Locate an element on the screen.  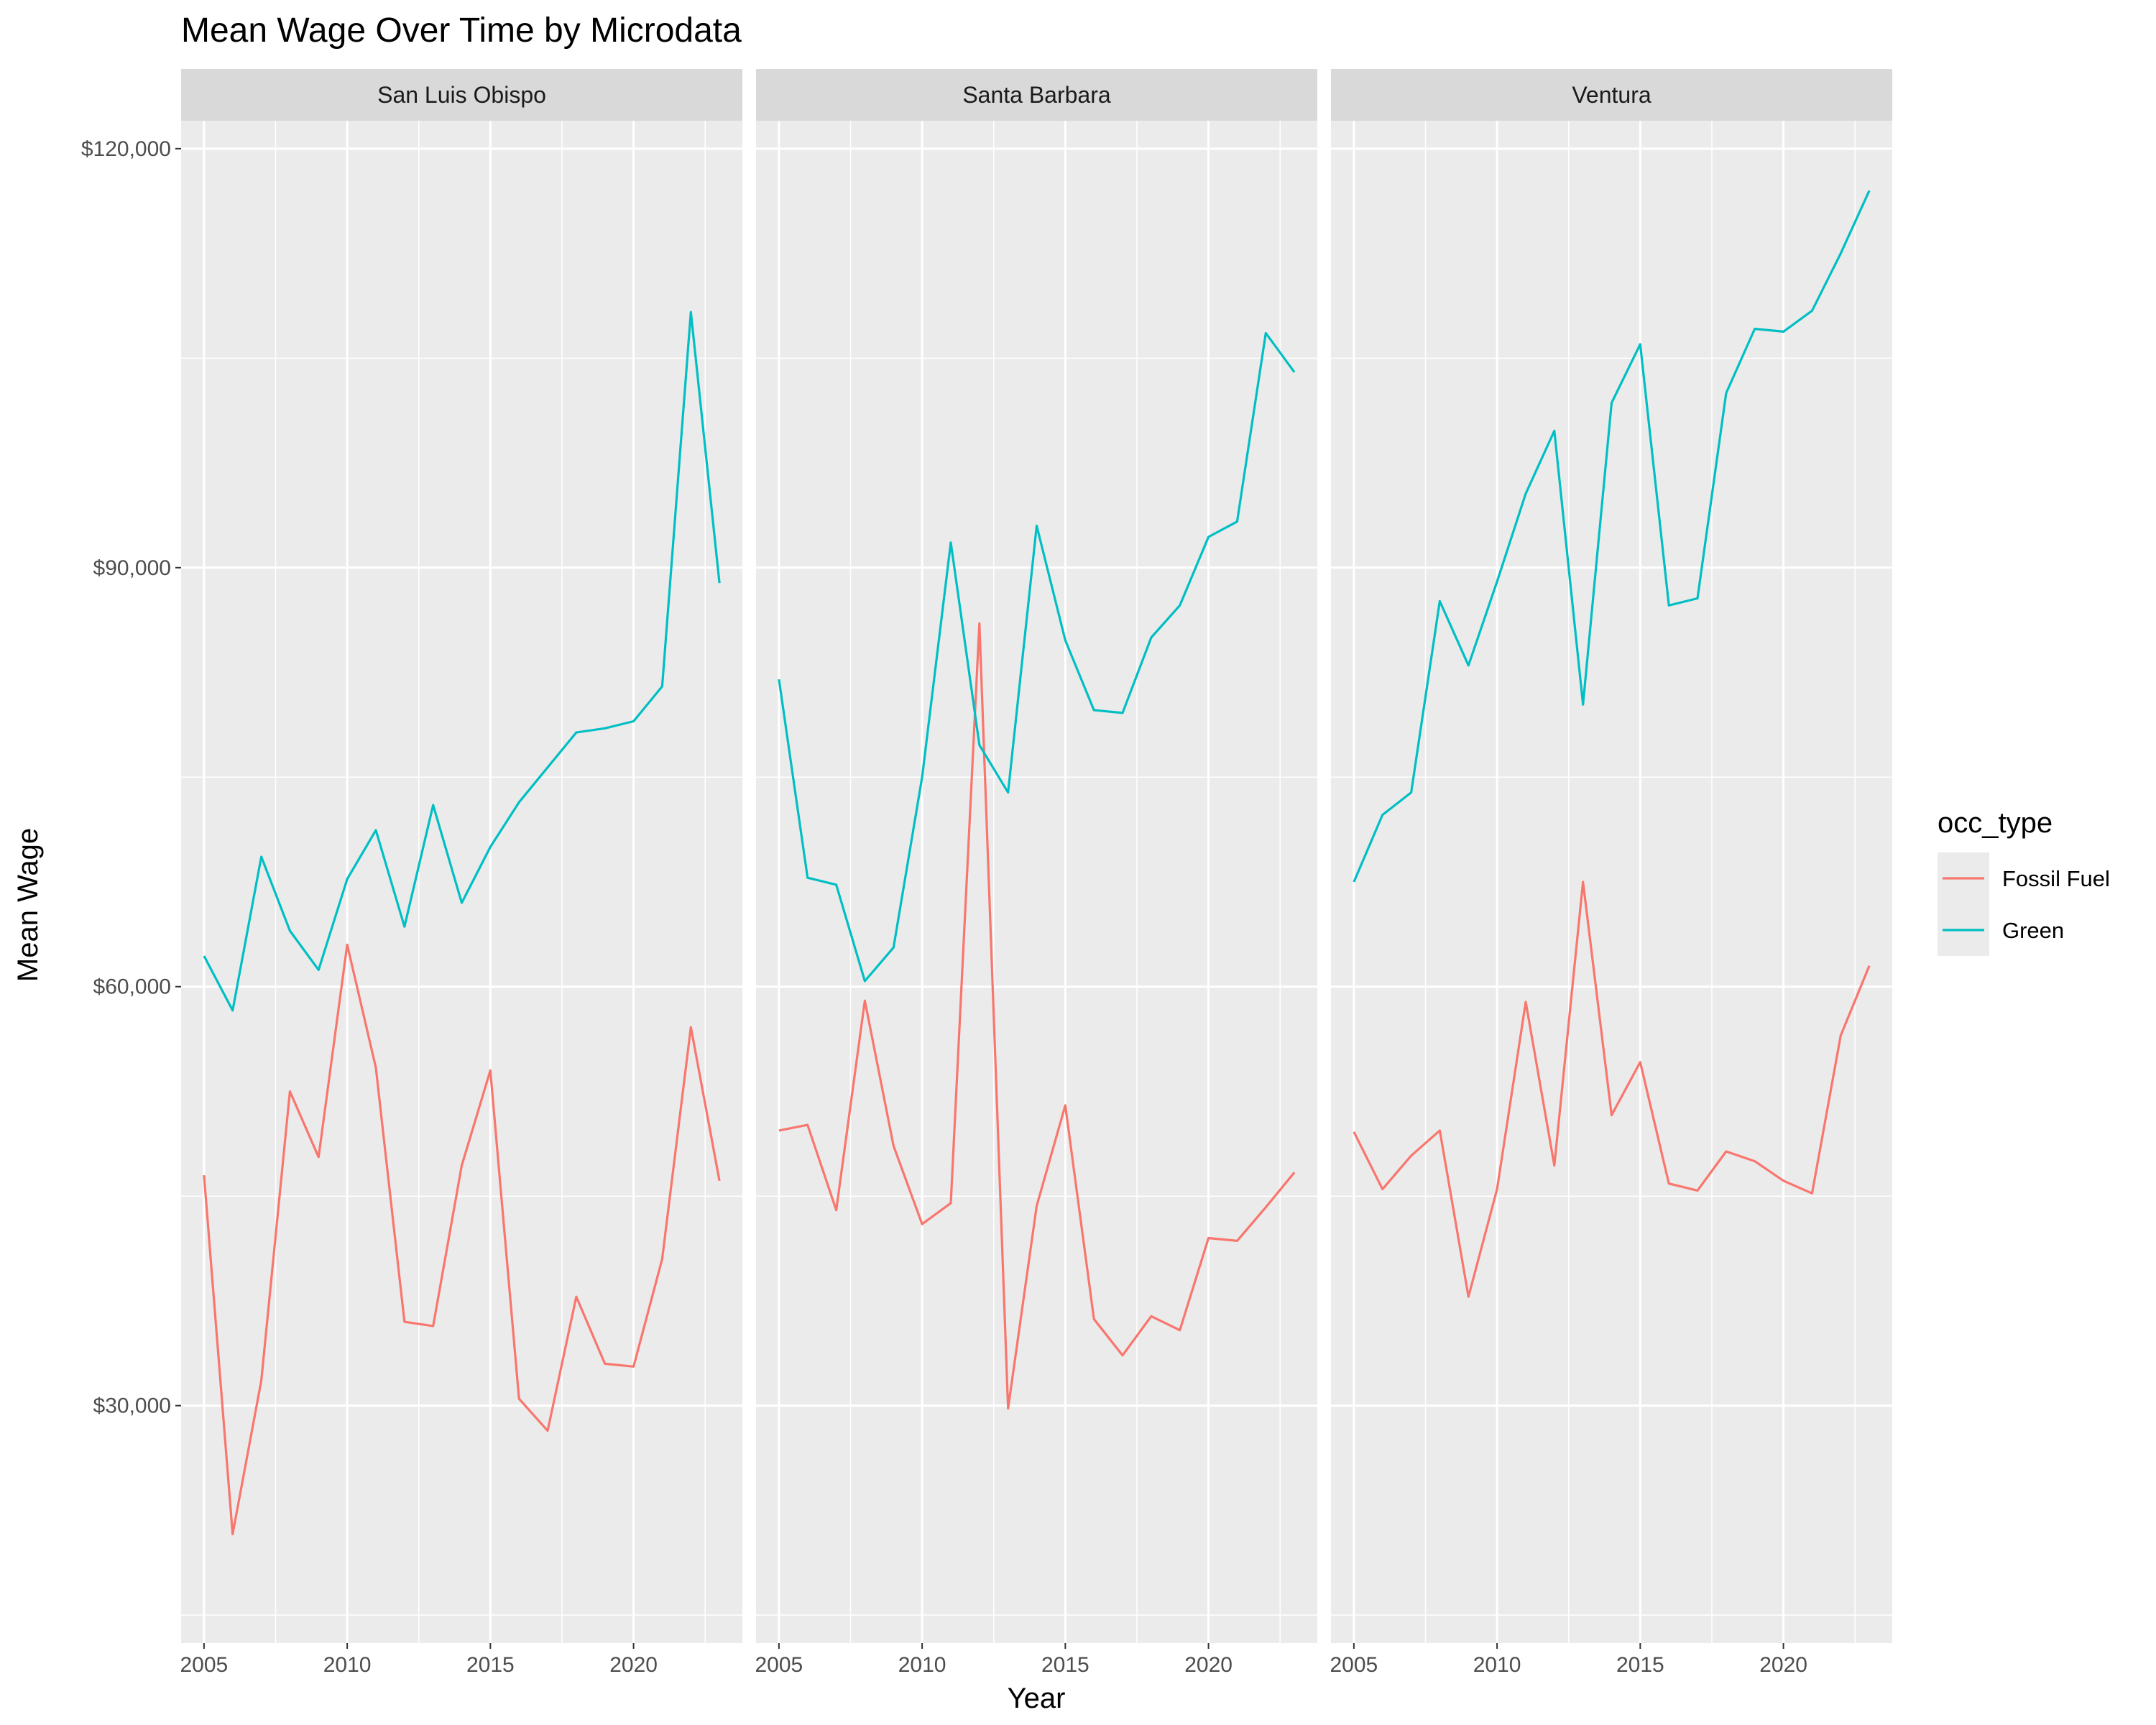
series-line-green-ventura is located at coordinates (1612, 536).